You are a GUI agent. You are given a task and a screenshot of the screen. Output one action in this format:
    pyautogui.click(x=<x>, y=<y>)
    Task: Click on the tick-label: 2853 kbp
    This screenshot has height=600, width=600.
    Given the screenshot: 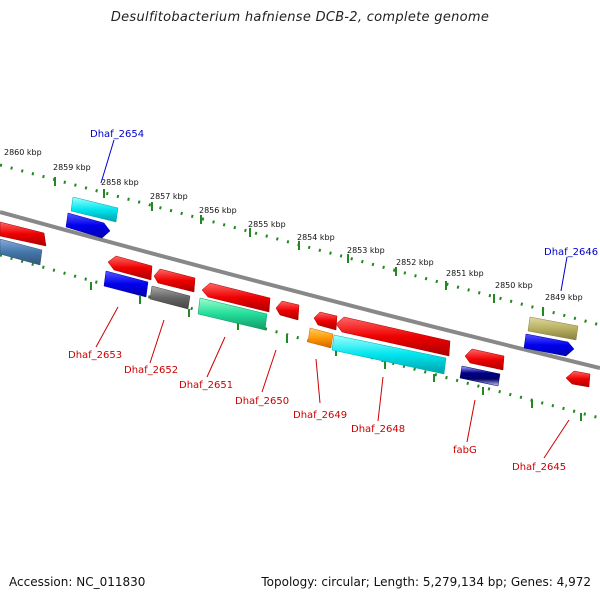 What is the action you would take?
    pyautogui.click(x=366, y=250)
    